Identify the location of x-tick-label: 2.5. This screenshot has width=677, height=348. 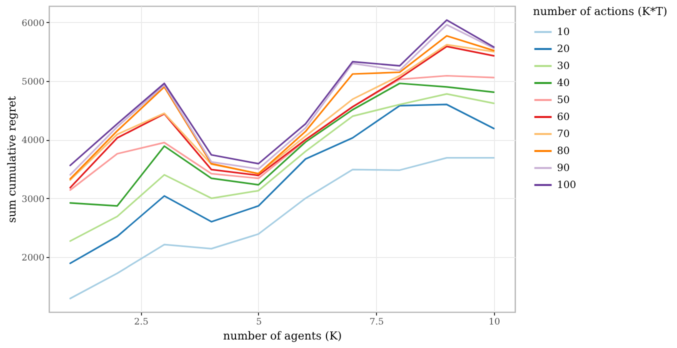
(141, 323).